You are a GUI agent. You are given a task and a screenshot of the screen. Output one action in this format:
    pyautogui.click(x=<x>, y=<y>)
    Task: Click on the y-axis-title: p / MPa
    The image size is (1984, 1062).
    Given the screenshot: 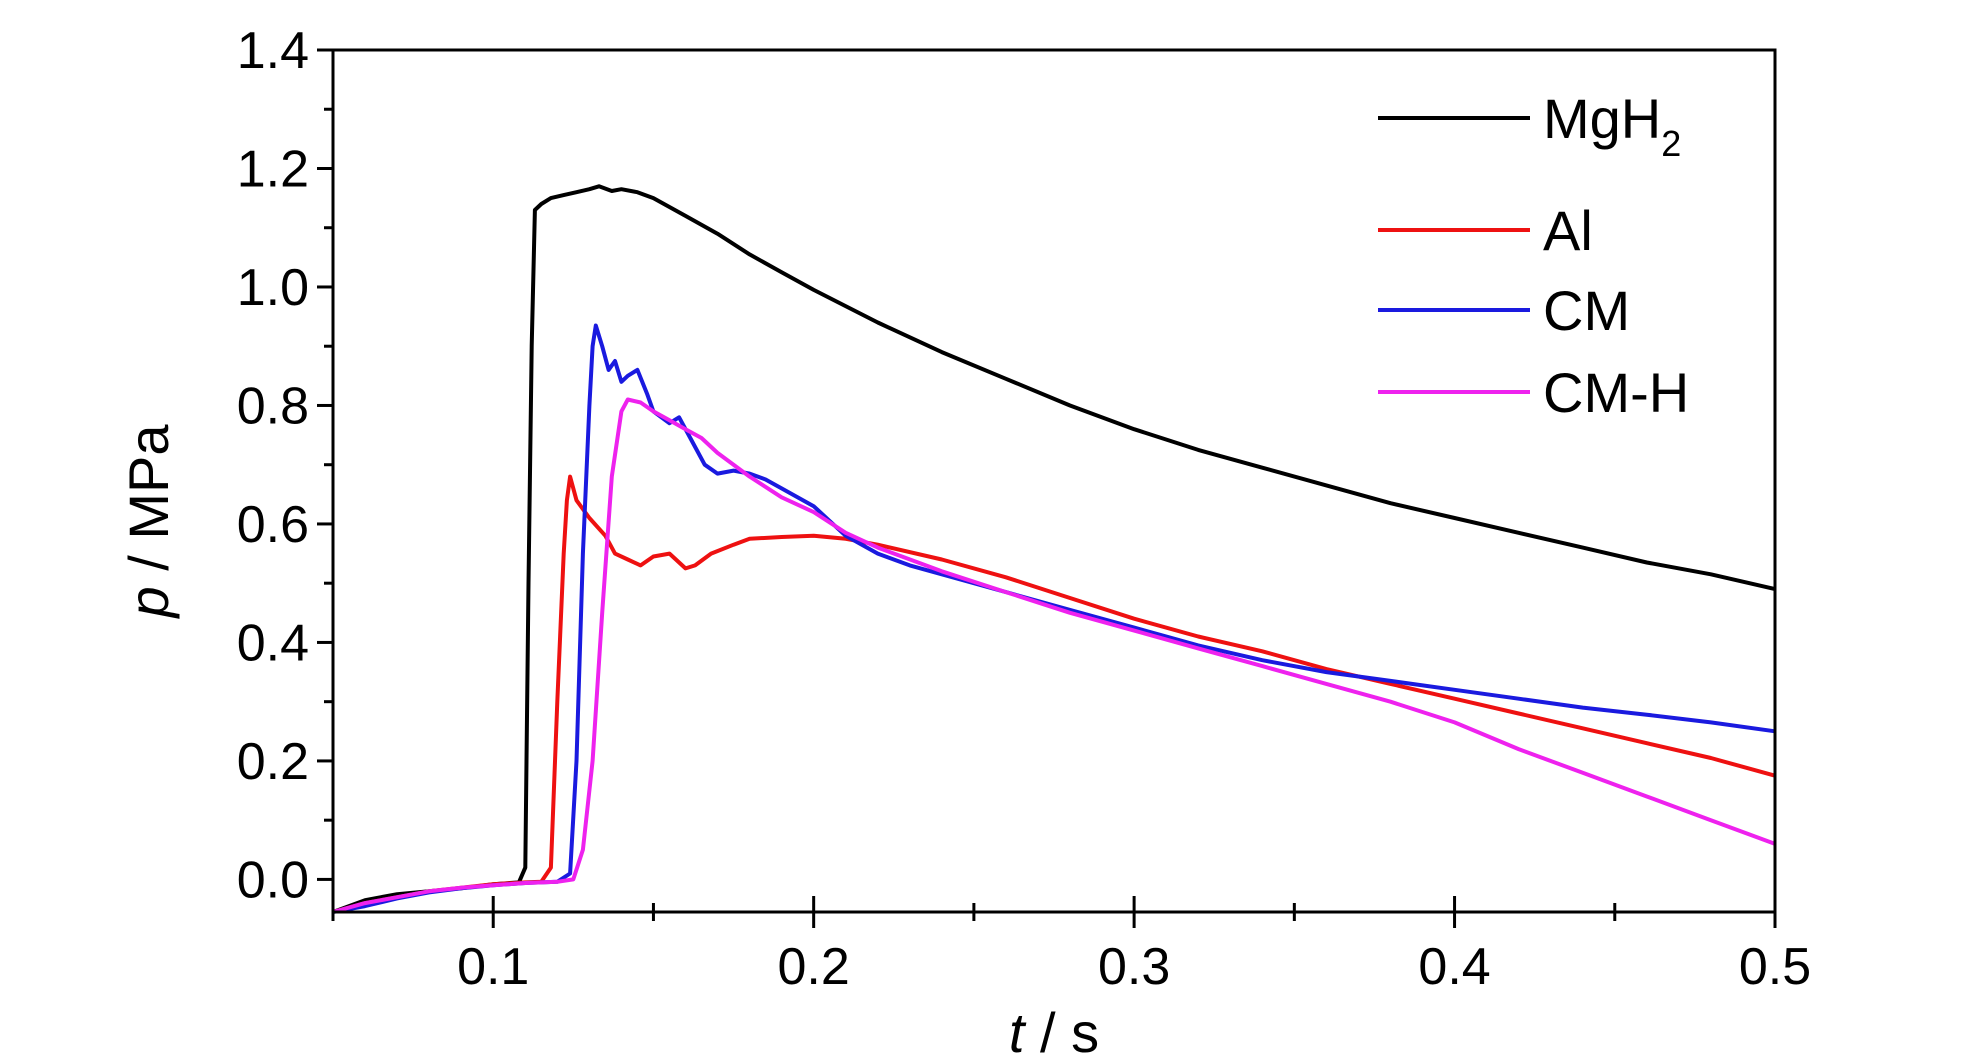 What is the action you would take?
    pyautogui.click(x=148, y=522)
    